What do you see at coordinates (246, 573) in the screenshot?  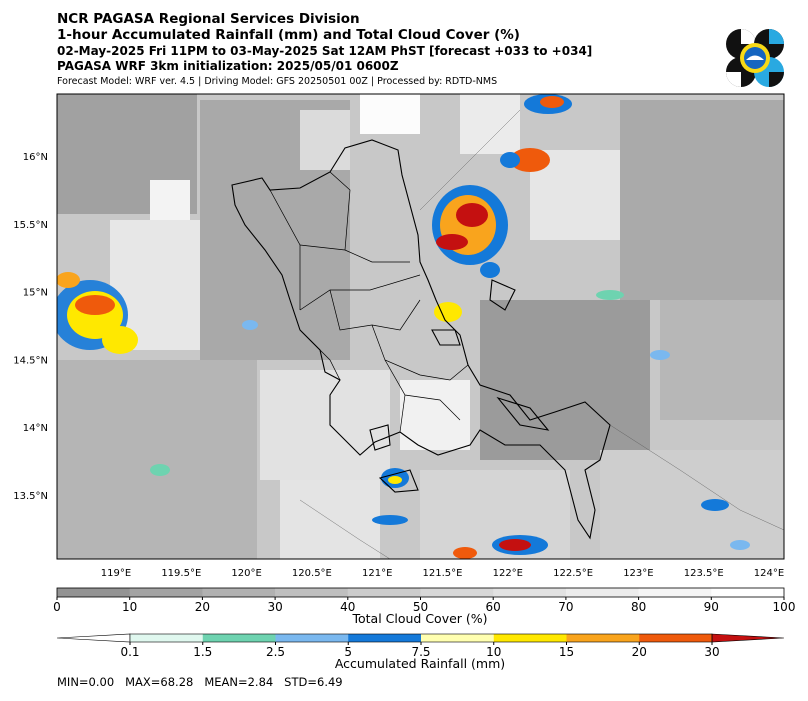 I see `lon-tick-label: 120°E` at bounding box center [246, 573].